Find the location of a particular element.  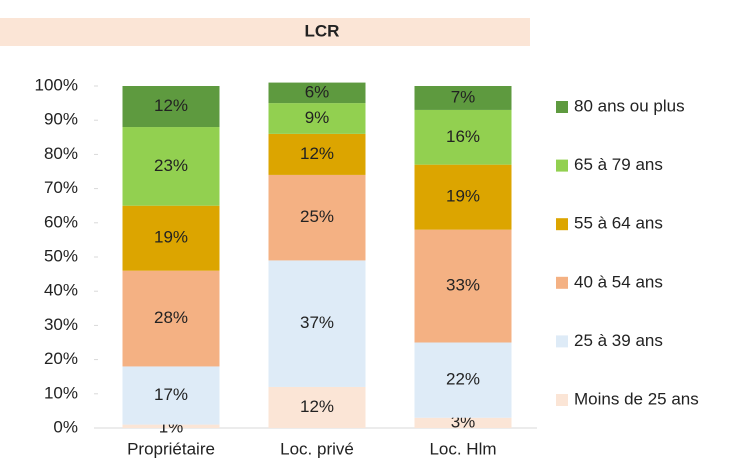

y-tick-label: 0% is located at coordinates (65, 426).